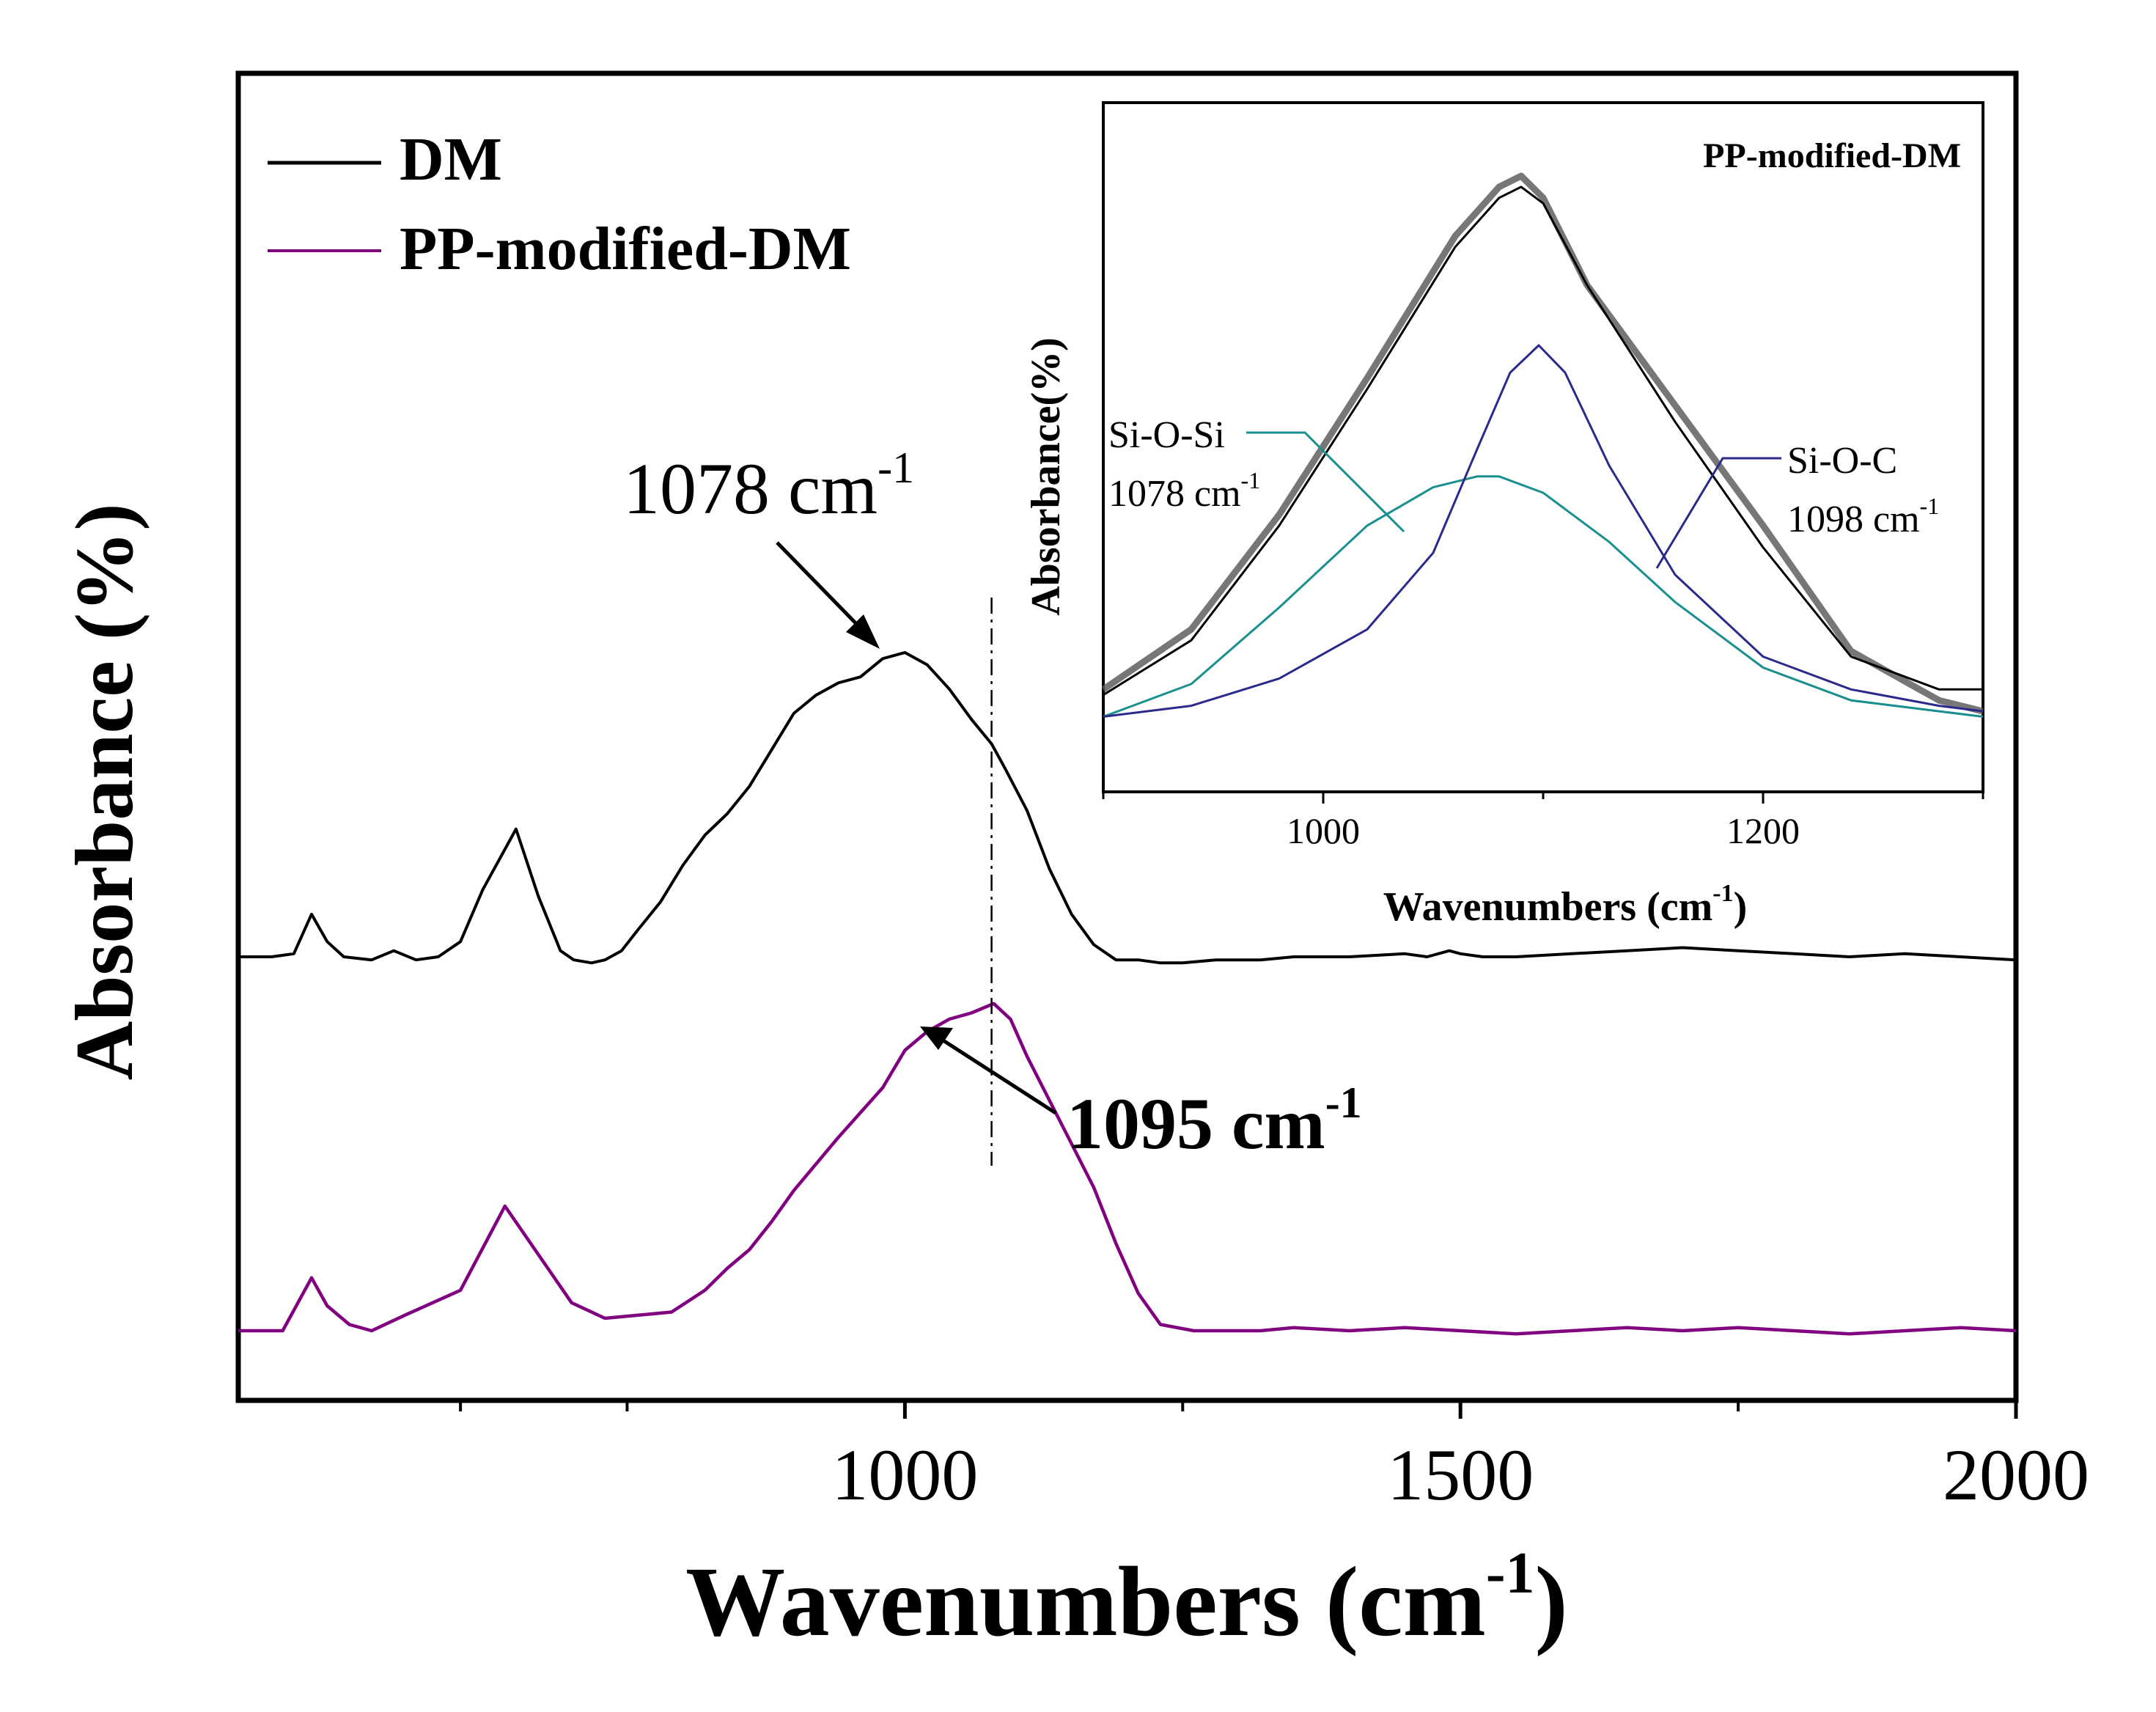 Image resolution: width=2156 pixels, height=1712 pixels. I want to click on legend: DM PP-modified-DM, so click(559, 204).